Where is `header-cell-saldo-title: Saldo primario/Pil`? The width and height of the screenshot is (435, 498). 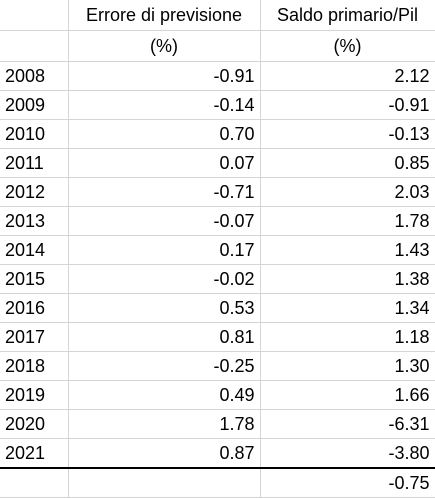 header-cell-saldo-title: Saldo primario/Pil is located at coordinates (347, 15).